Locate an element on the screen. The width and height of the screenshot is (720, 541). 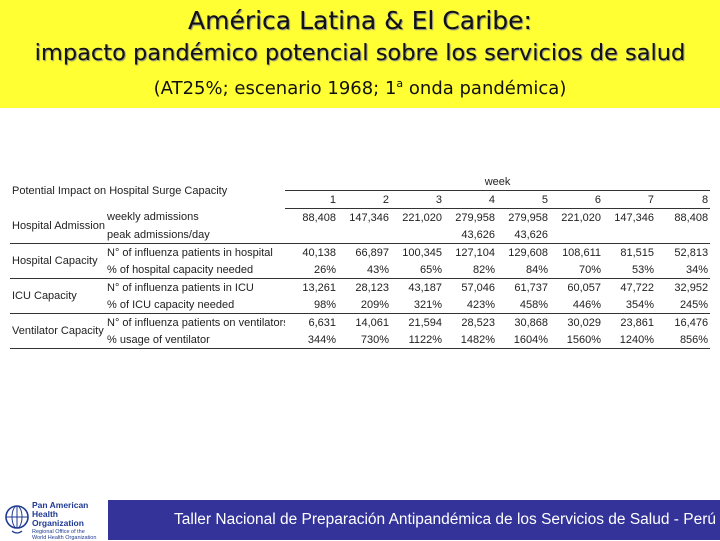
week-number-8: 8 is located at coordinates (683, 199).